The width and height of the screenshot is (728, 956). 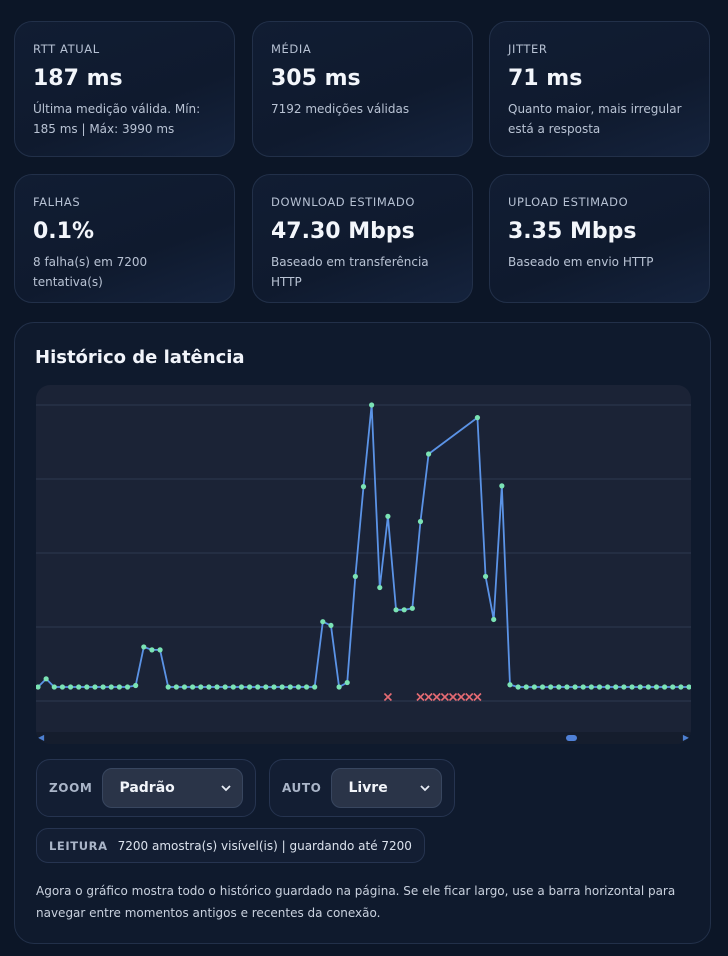 I want to click on scroll-left-arrow-icon: ◀, so click(x=41, y=737).